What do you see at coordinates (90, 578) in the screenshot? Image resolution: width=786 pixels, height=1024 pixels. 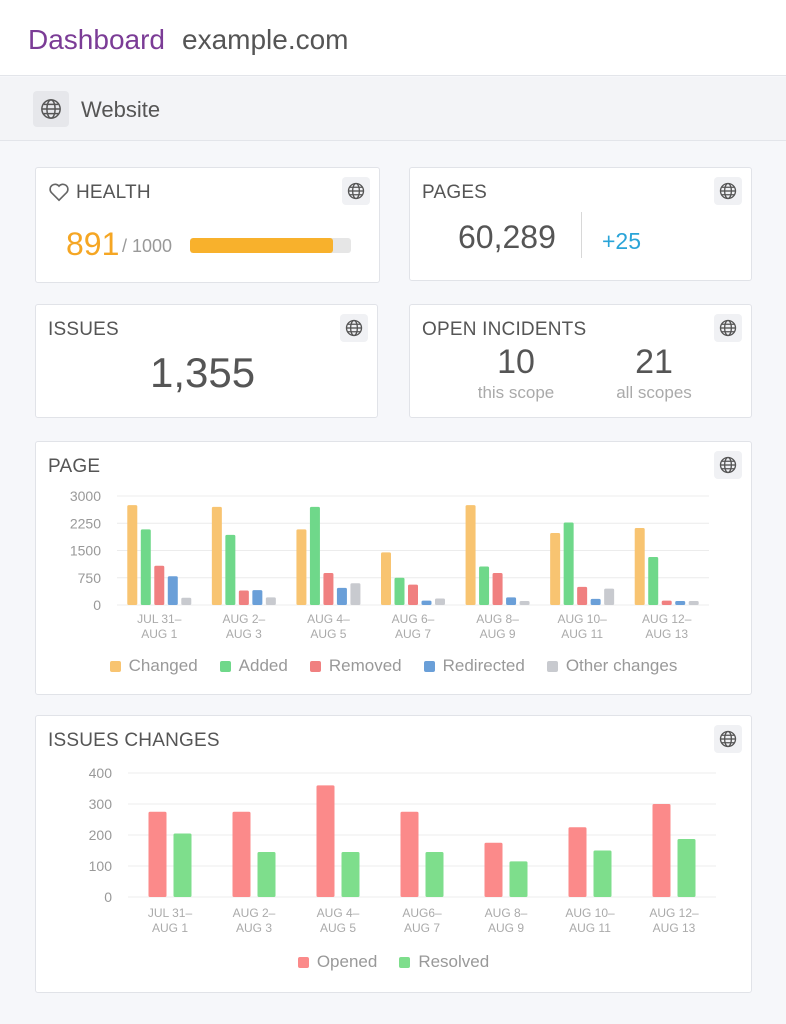 I see `y-tick-label: 750` at bounding box center [90, 578].